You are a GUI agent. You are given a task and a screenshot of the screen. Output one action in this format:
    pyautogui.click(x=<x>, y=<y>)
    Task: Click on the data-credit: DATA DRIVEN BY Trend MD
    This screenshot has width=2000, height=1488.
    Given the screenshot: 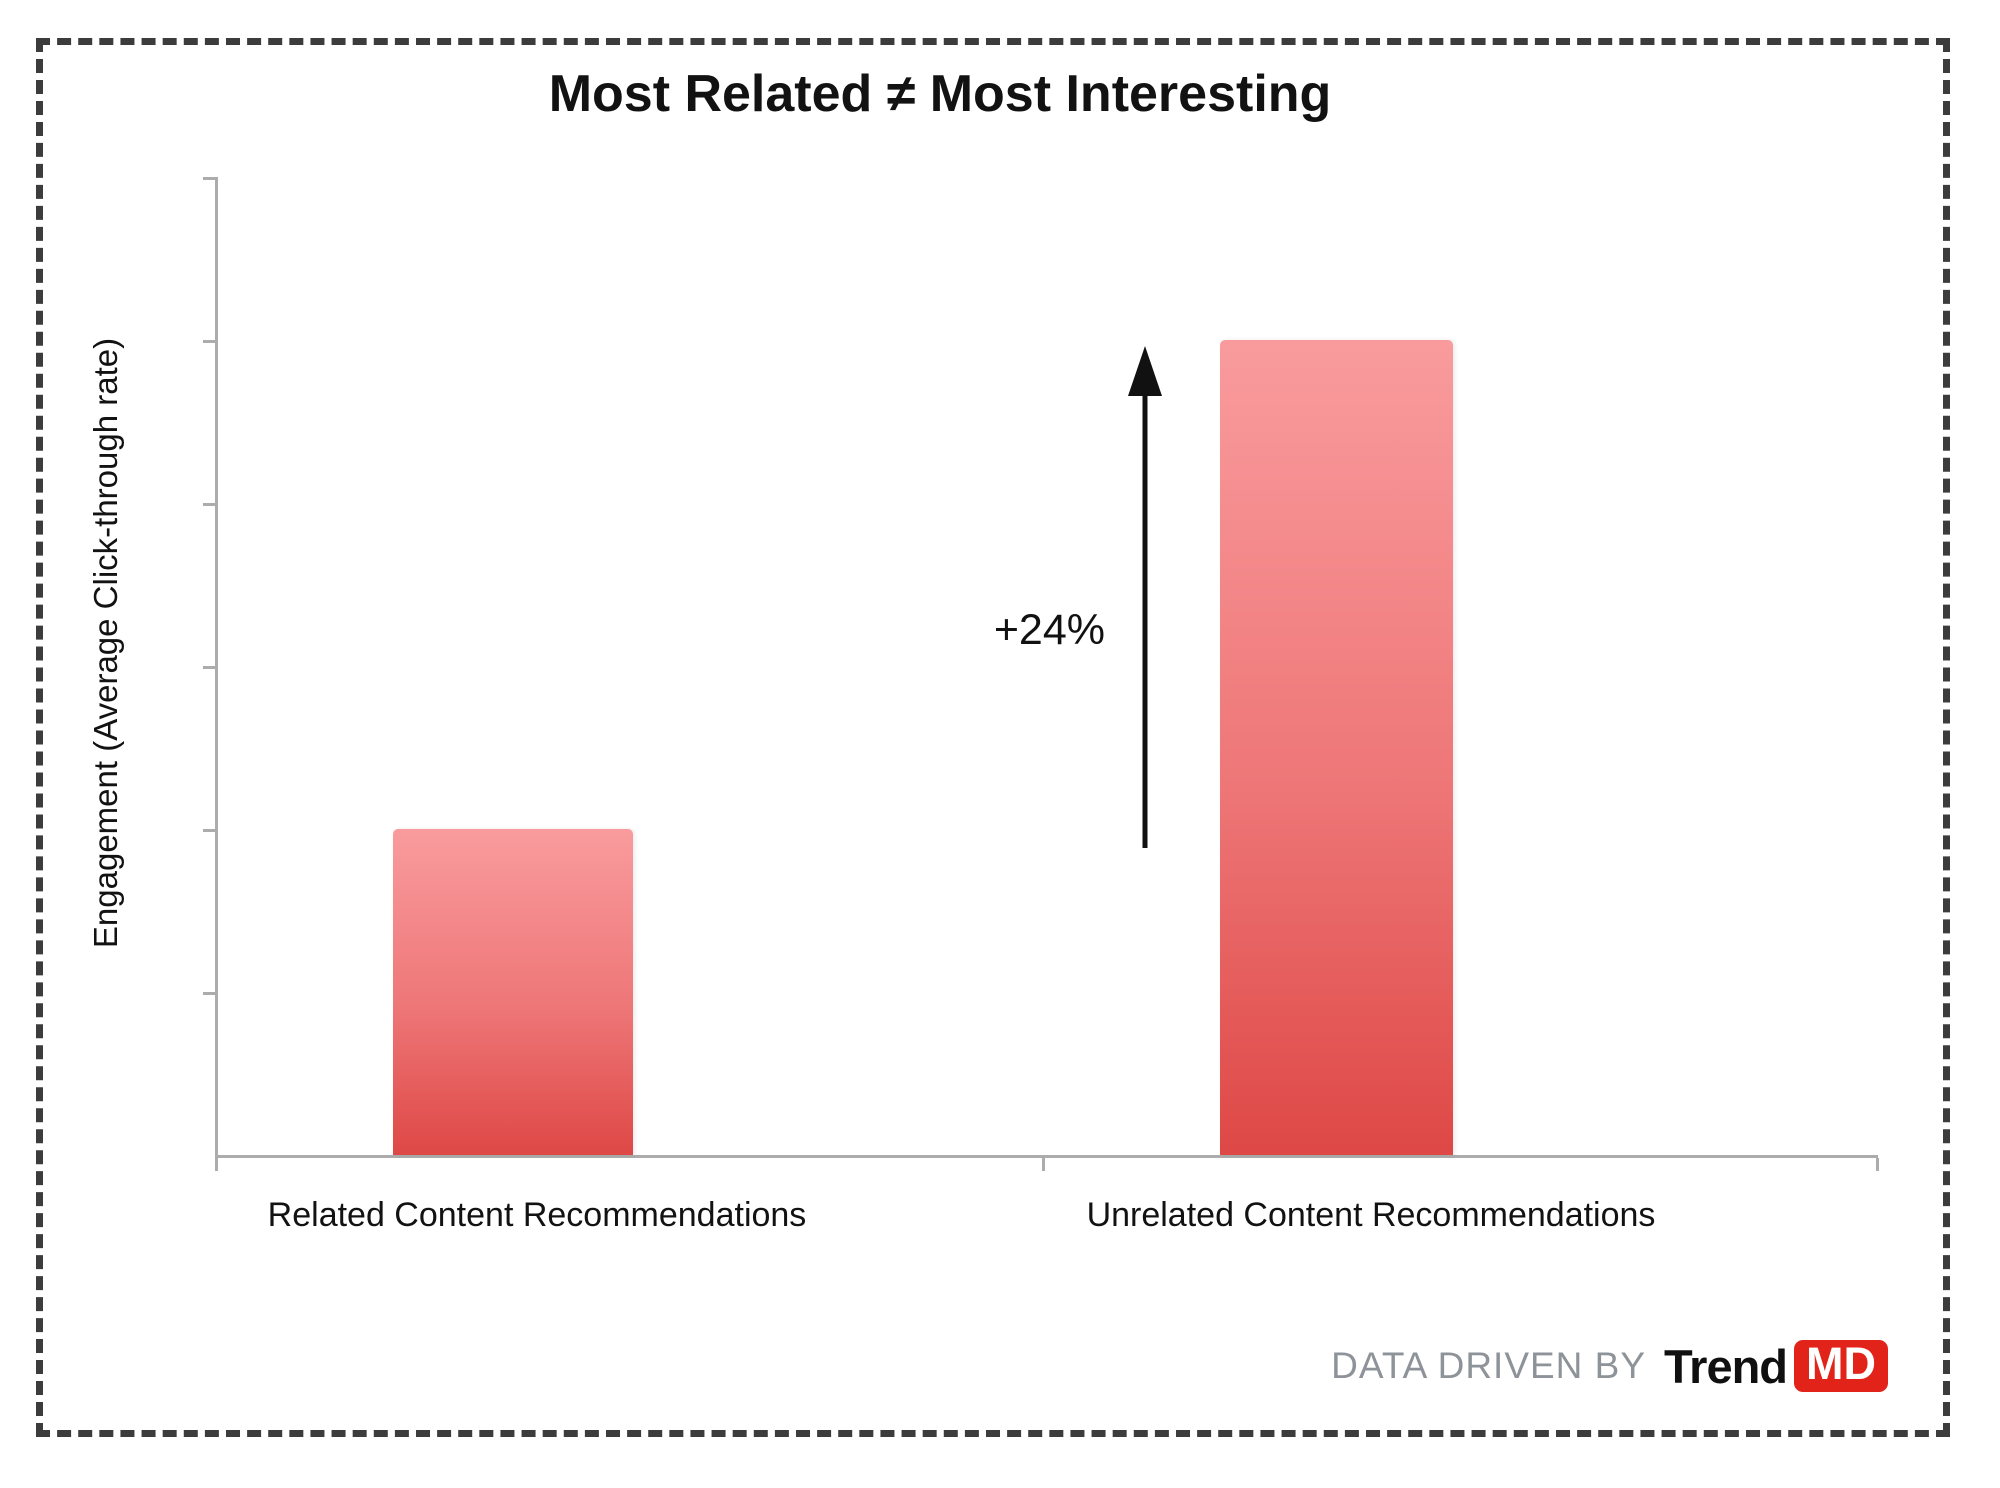 What is the action you would take?
    pyautogui.click(x=1609, y=1366)
    